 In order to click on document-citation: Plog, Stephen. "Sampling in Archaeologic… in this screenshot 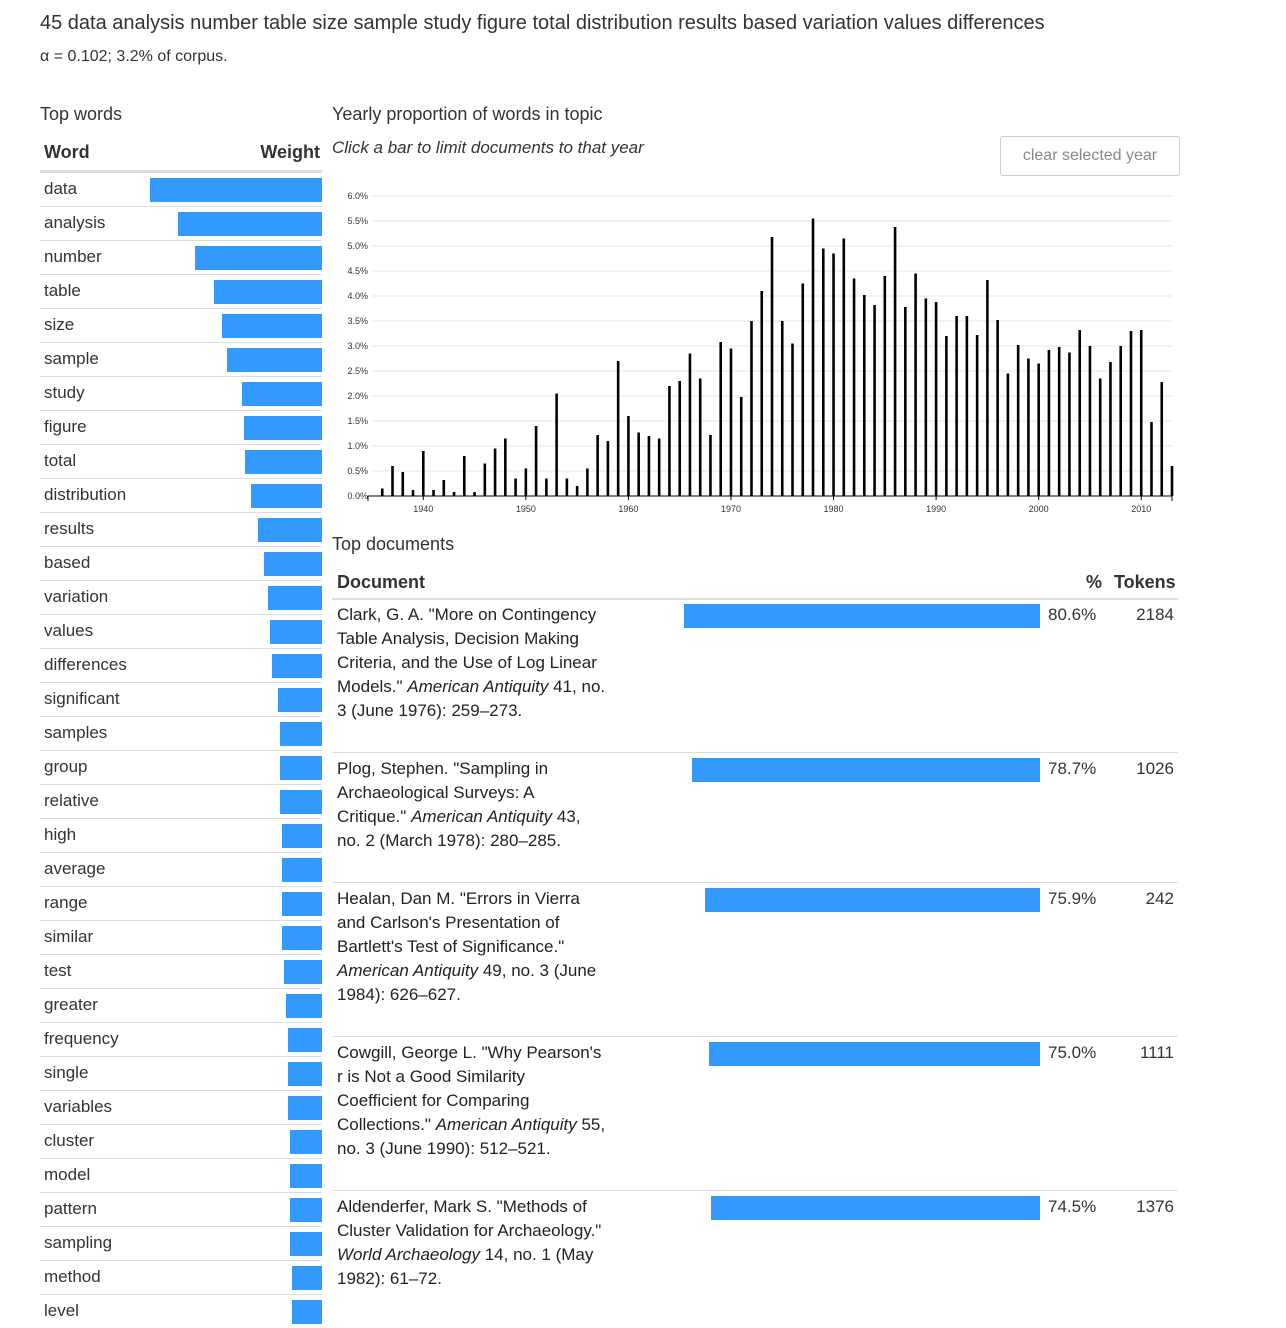, I will do `click(472, 805)`.